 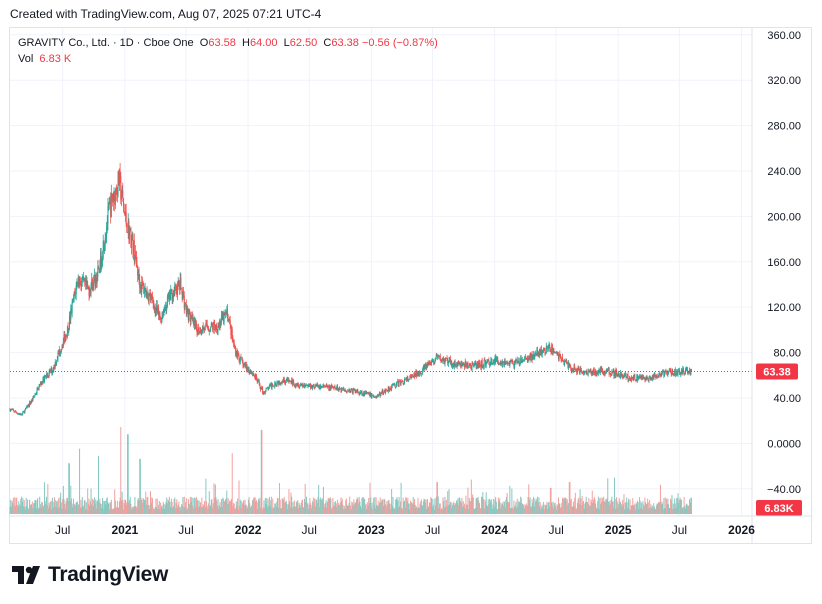 What do you see at coordinates (779, 508) in the screenshot?
I see `last-volume-badge` at bounding box center [779, 508].